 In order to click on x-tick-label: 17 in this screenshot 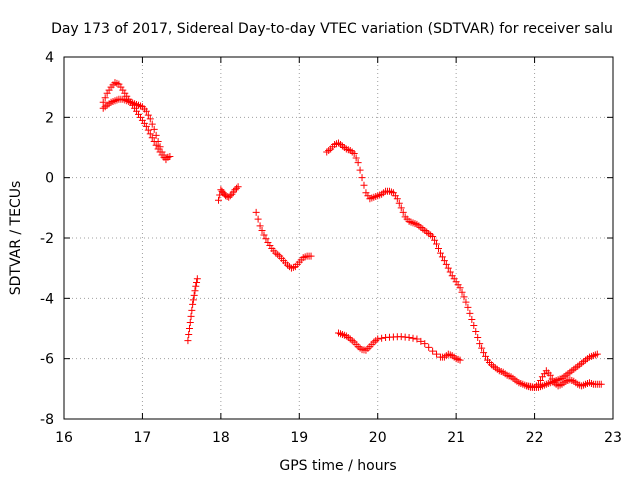, I will do `click(143, 438)`.